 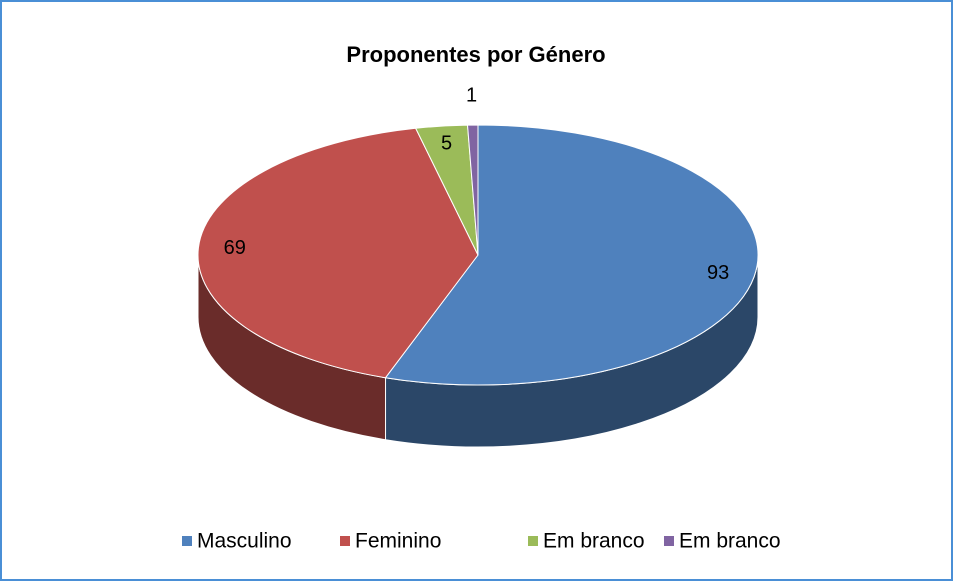 What do you see at coordinates (235, 248) in the screenshot?
I see `data-label: 69` at bounding box center [235, 248].